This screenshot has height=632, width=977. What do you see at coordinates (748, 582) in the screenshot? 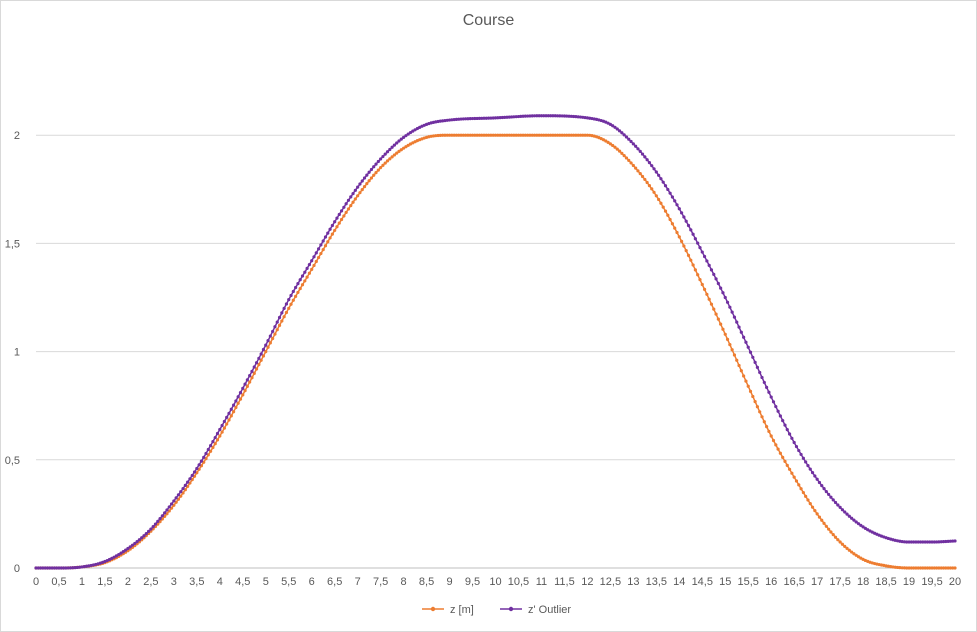
I see `x-tick-label: 15,5` at bounding box center [748, 582].